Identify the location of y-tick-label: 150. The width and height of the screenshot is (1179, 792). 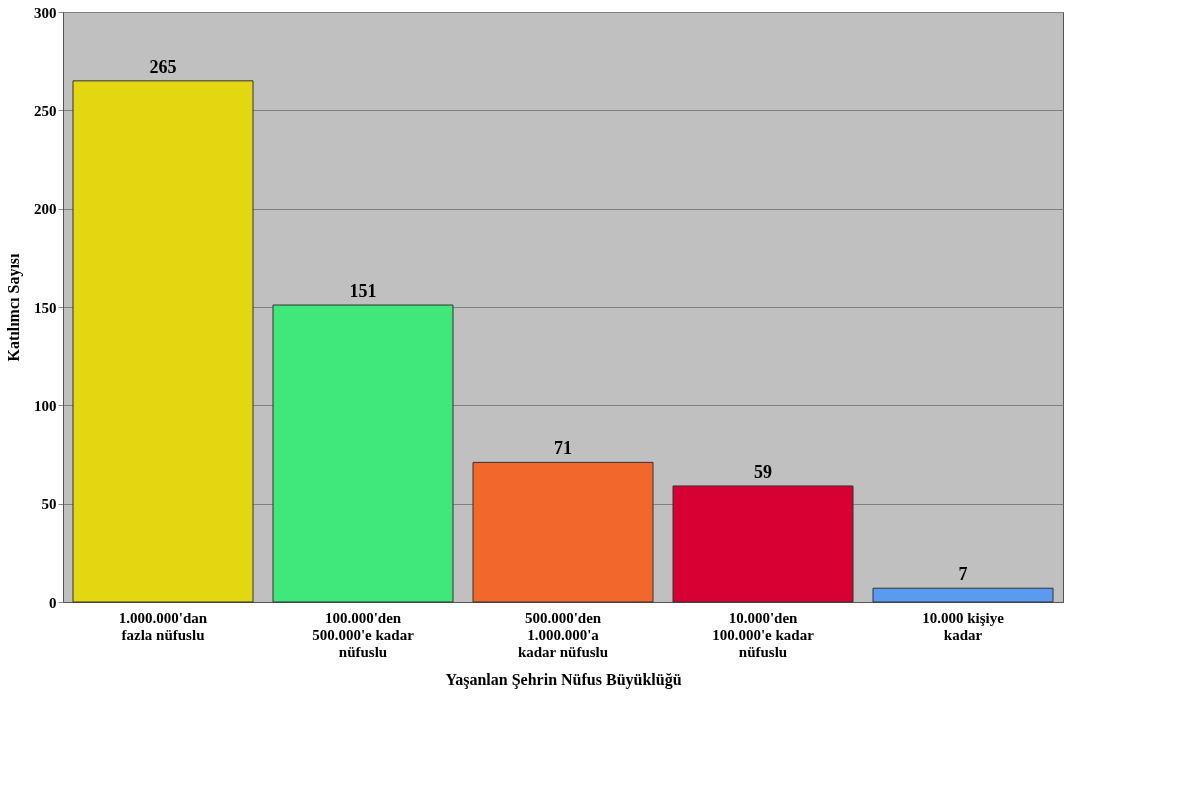
(45, 307).